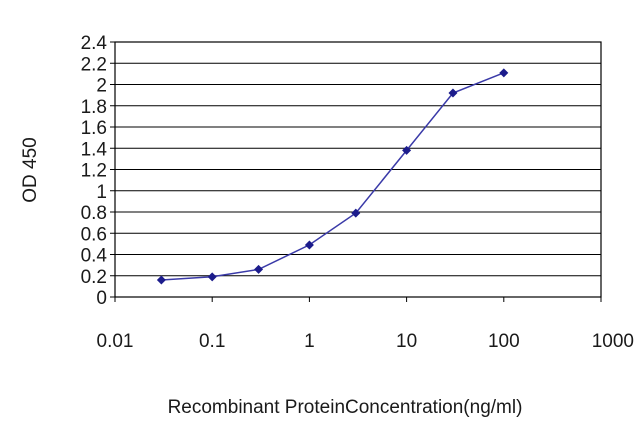 This screenshot has height=427, width=640. Describe the element at coordinates (94, 43) in the screenshot. I see `y-tick-label: 2.4` at that location.